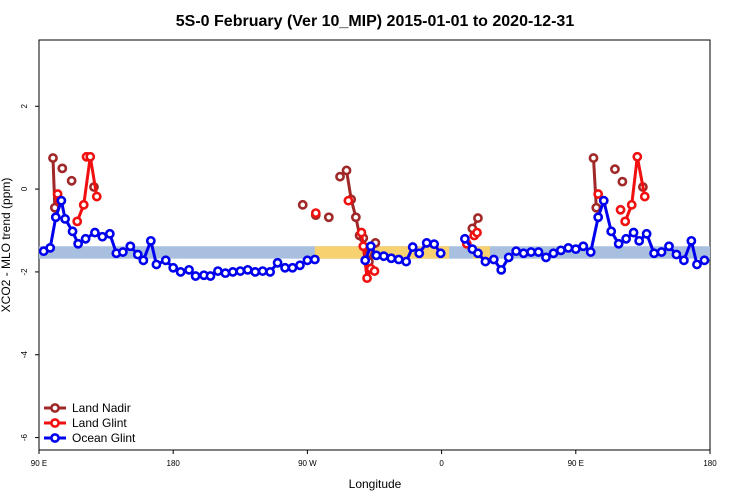 The width and height of the screenshot is (750, 500). Describe the element at coordinates (24, 355) in the screenshot. I see `y-tick-label: -4` at that location.